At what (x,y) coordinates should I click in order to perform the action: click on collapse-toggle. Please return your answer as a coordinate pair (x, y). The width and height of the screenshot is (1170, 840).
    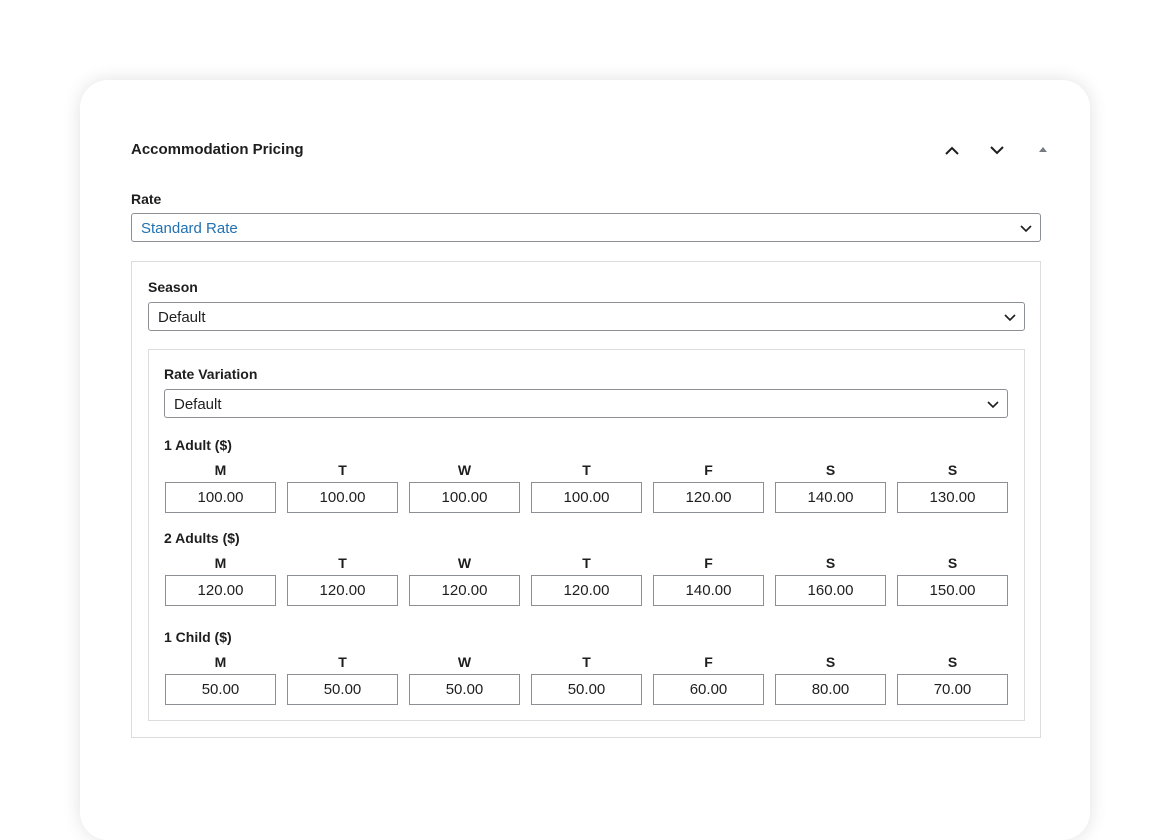
    Looking at the image, I should click on (1043, 149).